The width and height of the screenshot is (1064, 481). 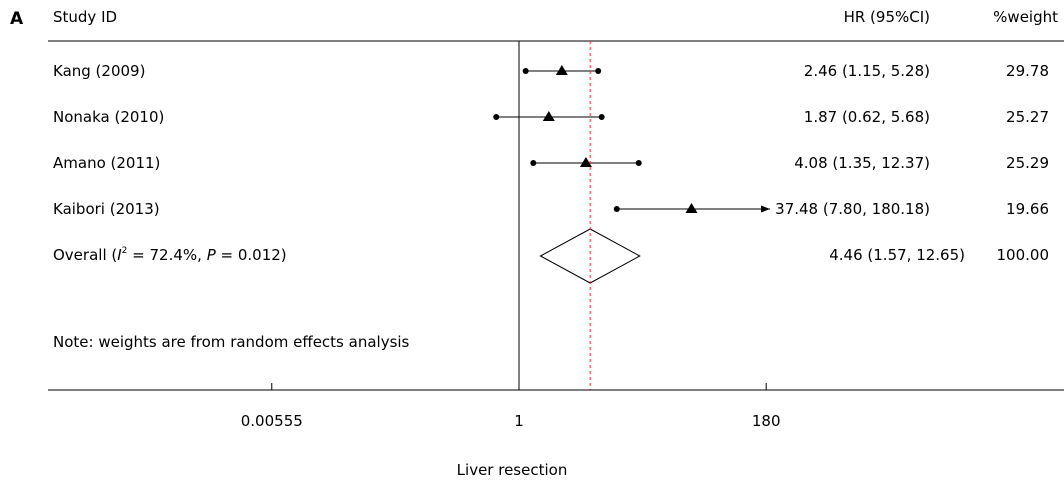 I want to click on study-row: Amano (2011) 4.08 (1.35, 12.37) 25.29, so click(x=551, y=163).